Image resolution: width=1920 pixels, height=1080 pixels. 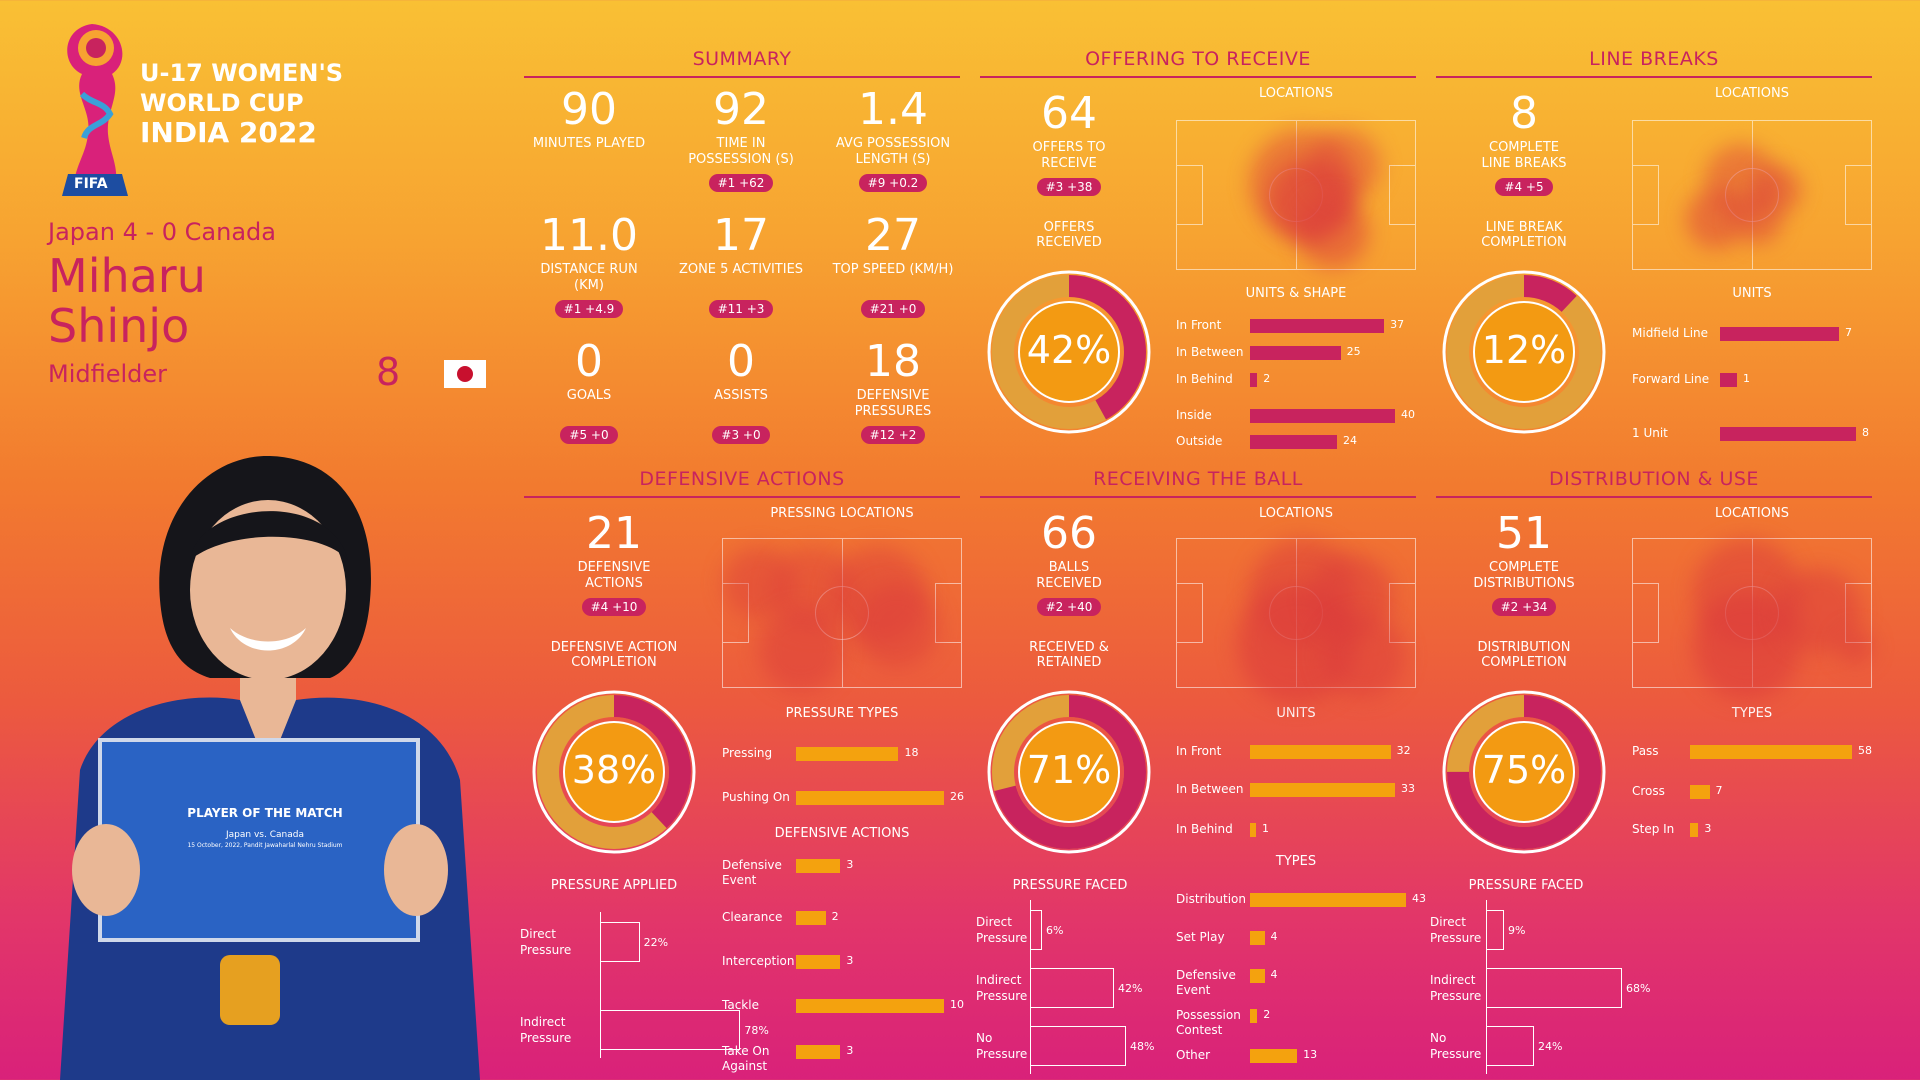 I want to click on linebreaks-pitch-boxl, so click(x=1646, y=195).